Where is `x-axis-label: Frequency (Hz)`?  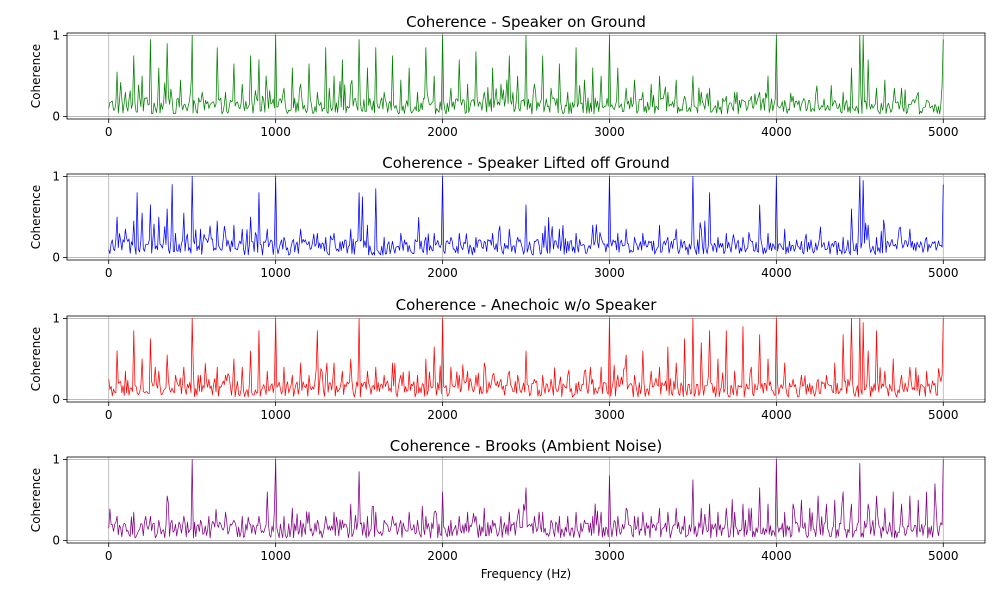
x-axis-label: Frequency (Hz) is located at coordinates (526, 574).